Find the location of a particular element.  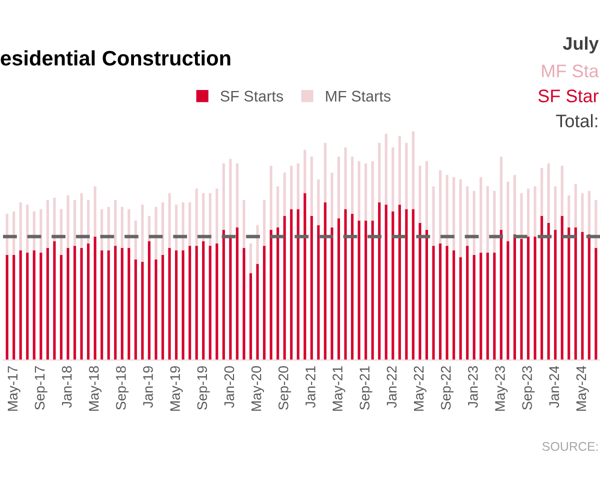

x-tick-label: Sep-17 is located at coordinates (41, 388).